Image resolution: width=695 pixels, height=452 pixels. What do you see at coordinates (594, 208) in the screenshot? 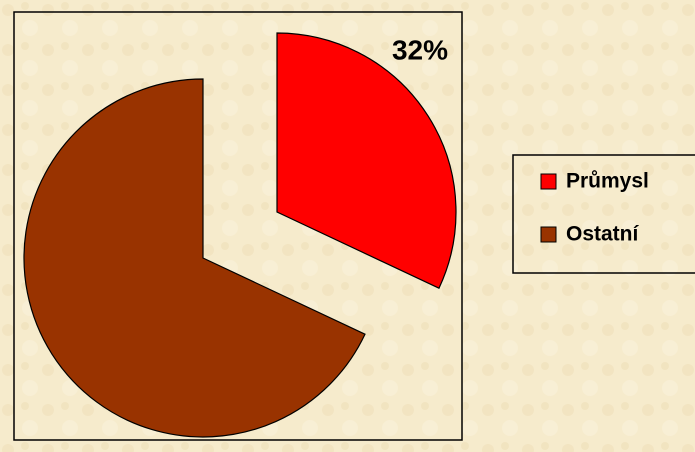
I see `legend: Průmysl Ostatní` at bounding box center [594, 208].